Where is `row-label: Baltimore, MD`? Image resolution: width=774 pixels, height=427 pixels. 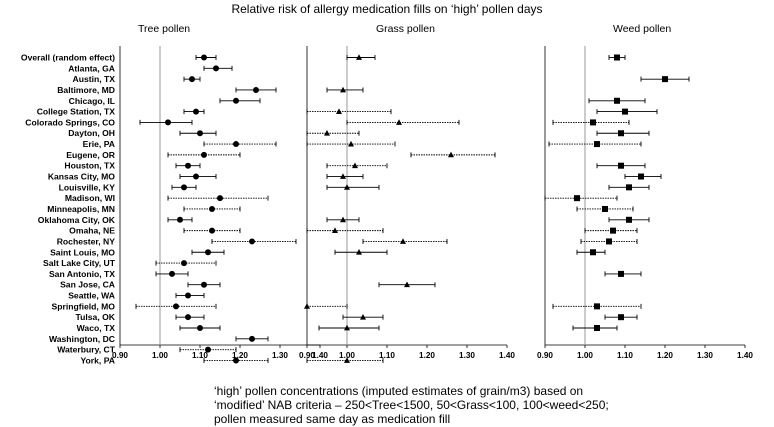
row-label: Baltimore, MD is located at coordinates (86, 90).